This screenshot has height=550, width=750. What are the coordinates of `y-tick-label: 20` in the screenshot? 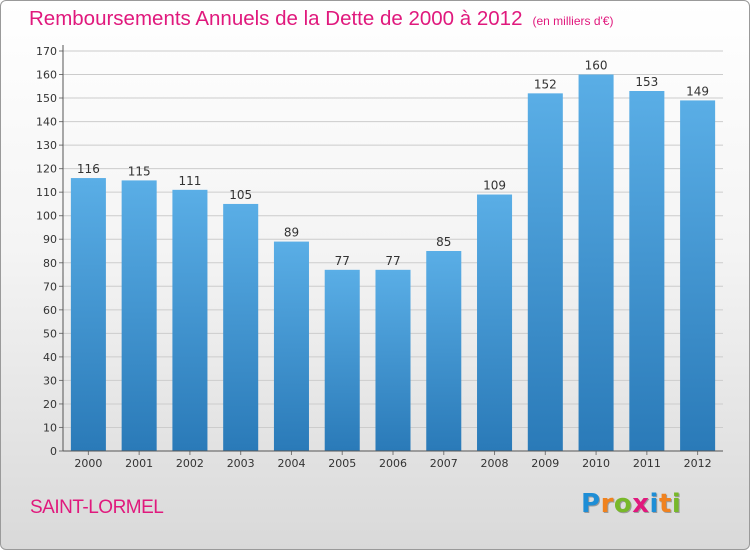 It's located at (50, 404).